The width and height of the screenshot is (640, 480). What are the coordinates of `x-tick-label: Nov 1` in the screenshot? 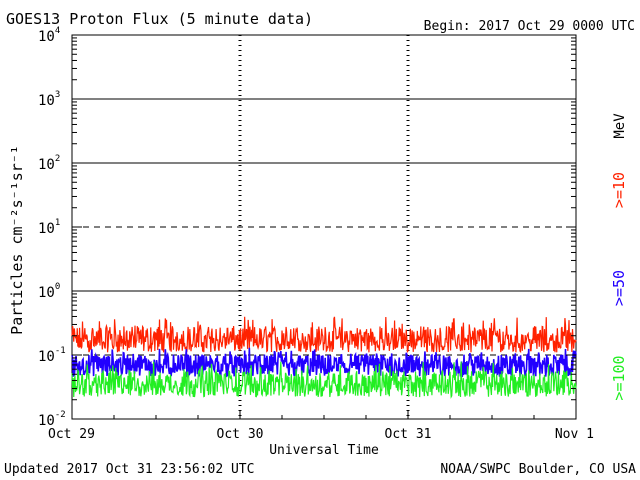 It's located at (574, 434).